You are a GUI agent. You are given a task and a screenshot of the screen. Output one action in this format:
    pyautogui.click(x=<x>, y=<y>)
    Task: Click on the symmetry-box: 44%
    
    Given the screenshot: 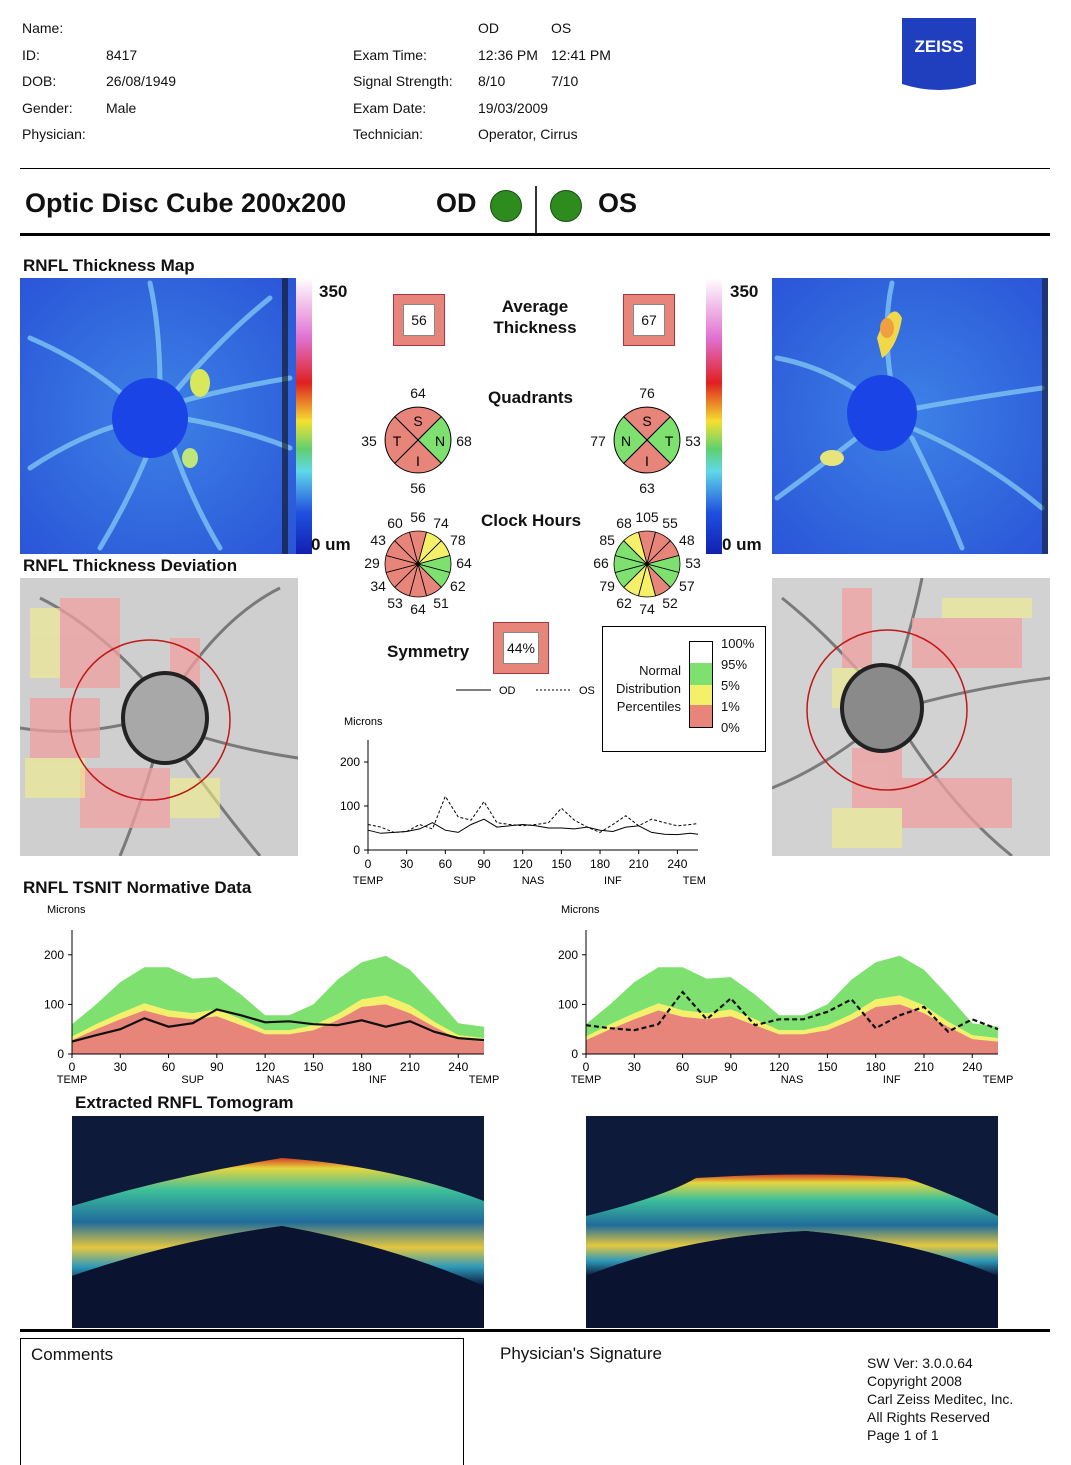 What is the action you would take?
    pyautogui.click(x=521, y=648)
    